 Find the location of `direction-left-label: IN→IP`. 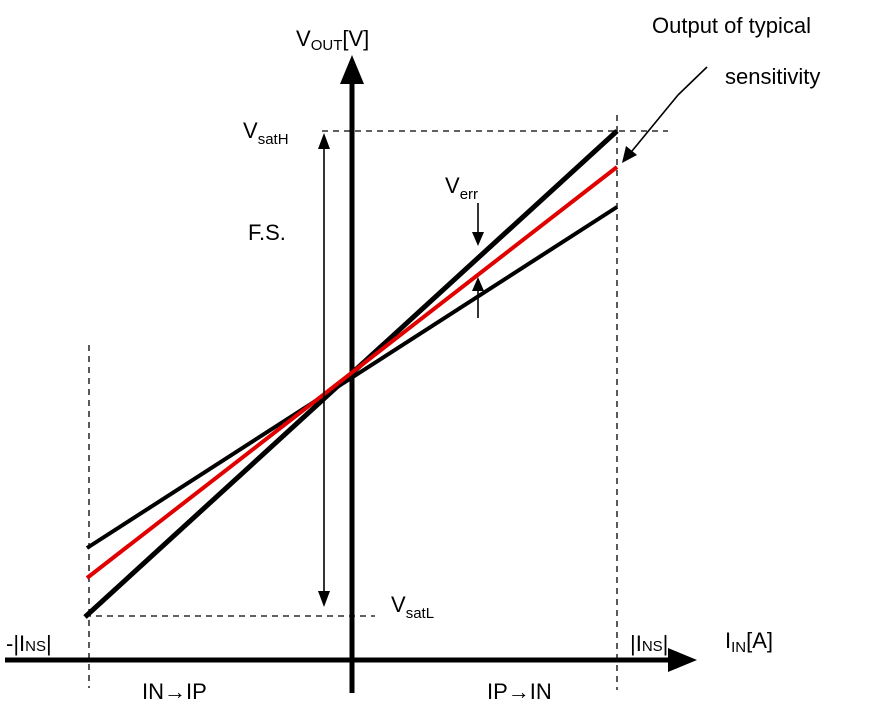

direction-left-label: IN→IP is located at coordinates (174, 691).